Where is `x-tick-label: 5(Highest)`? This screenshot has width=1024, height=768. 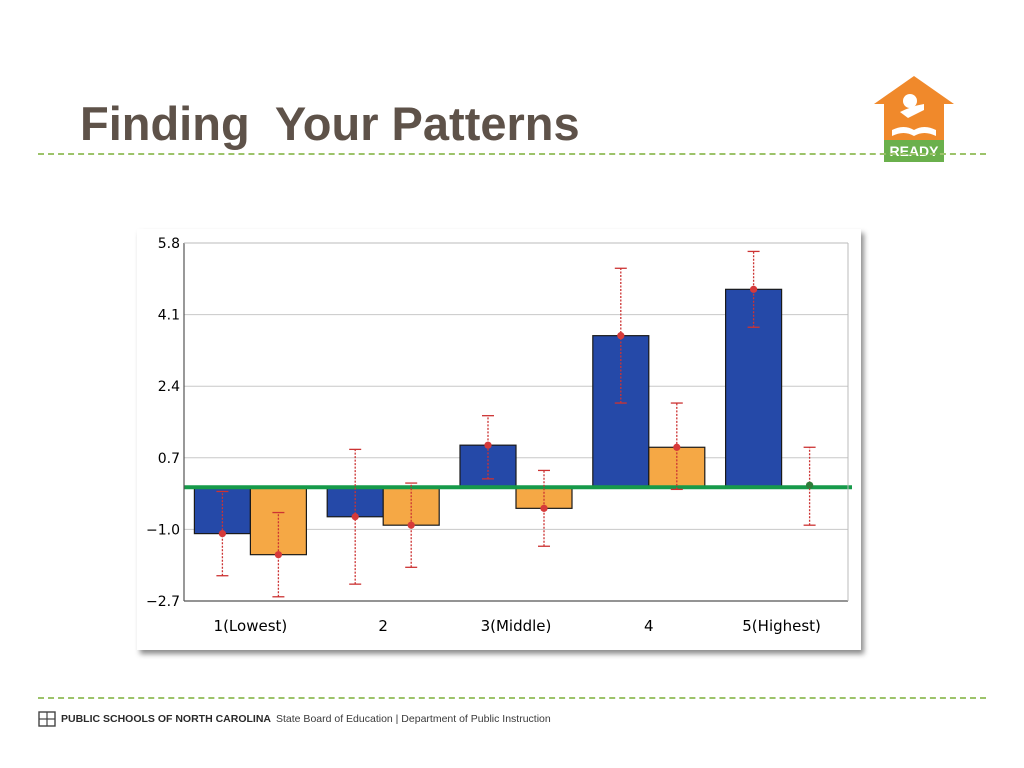 x-tick-label: 5(Highest) is located at coordinates (781, 626).